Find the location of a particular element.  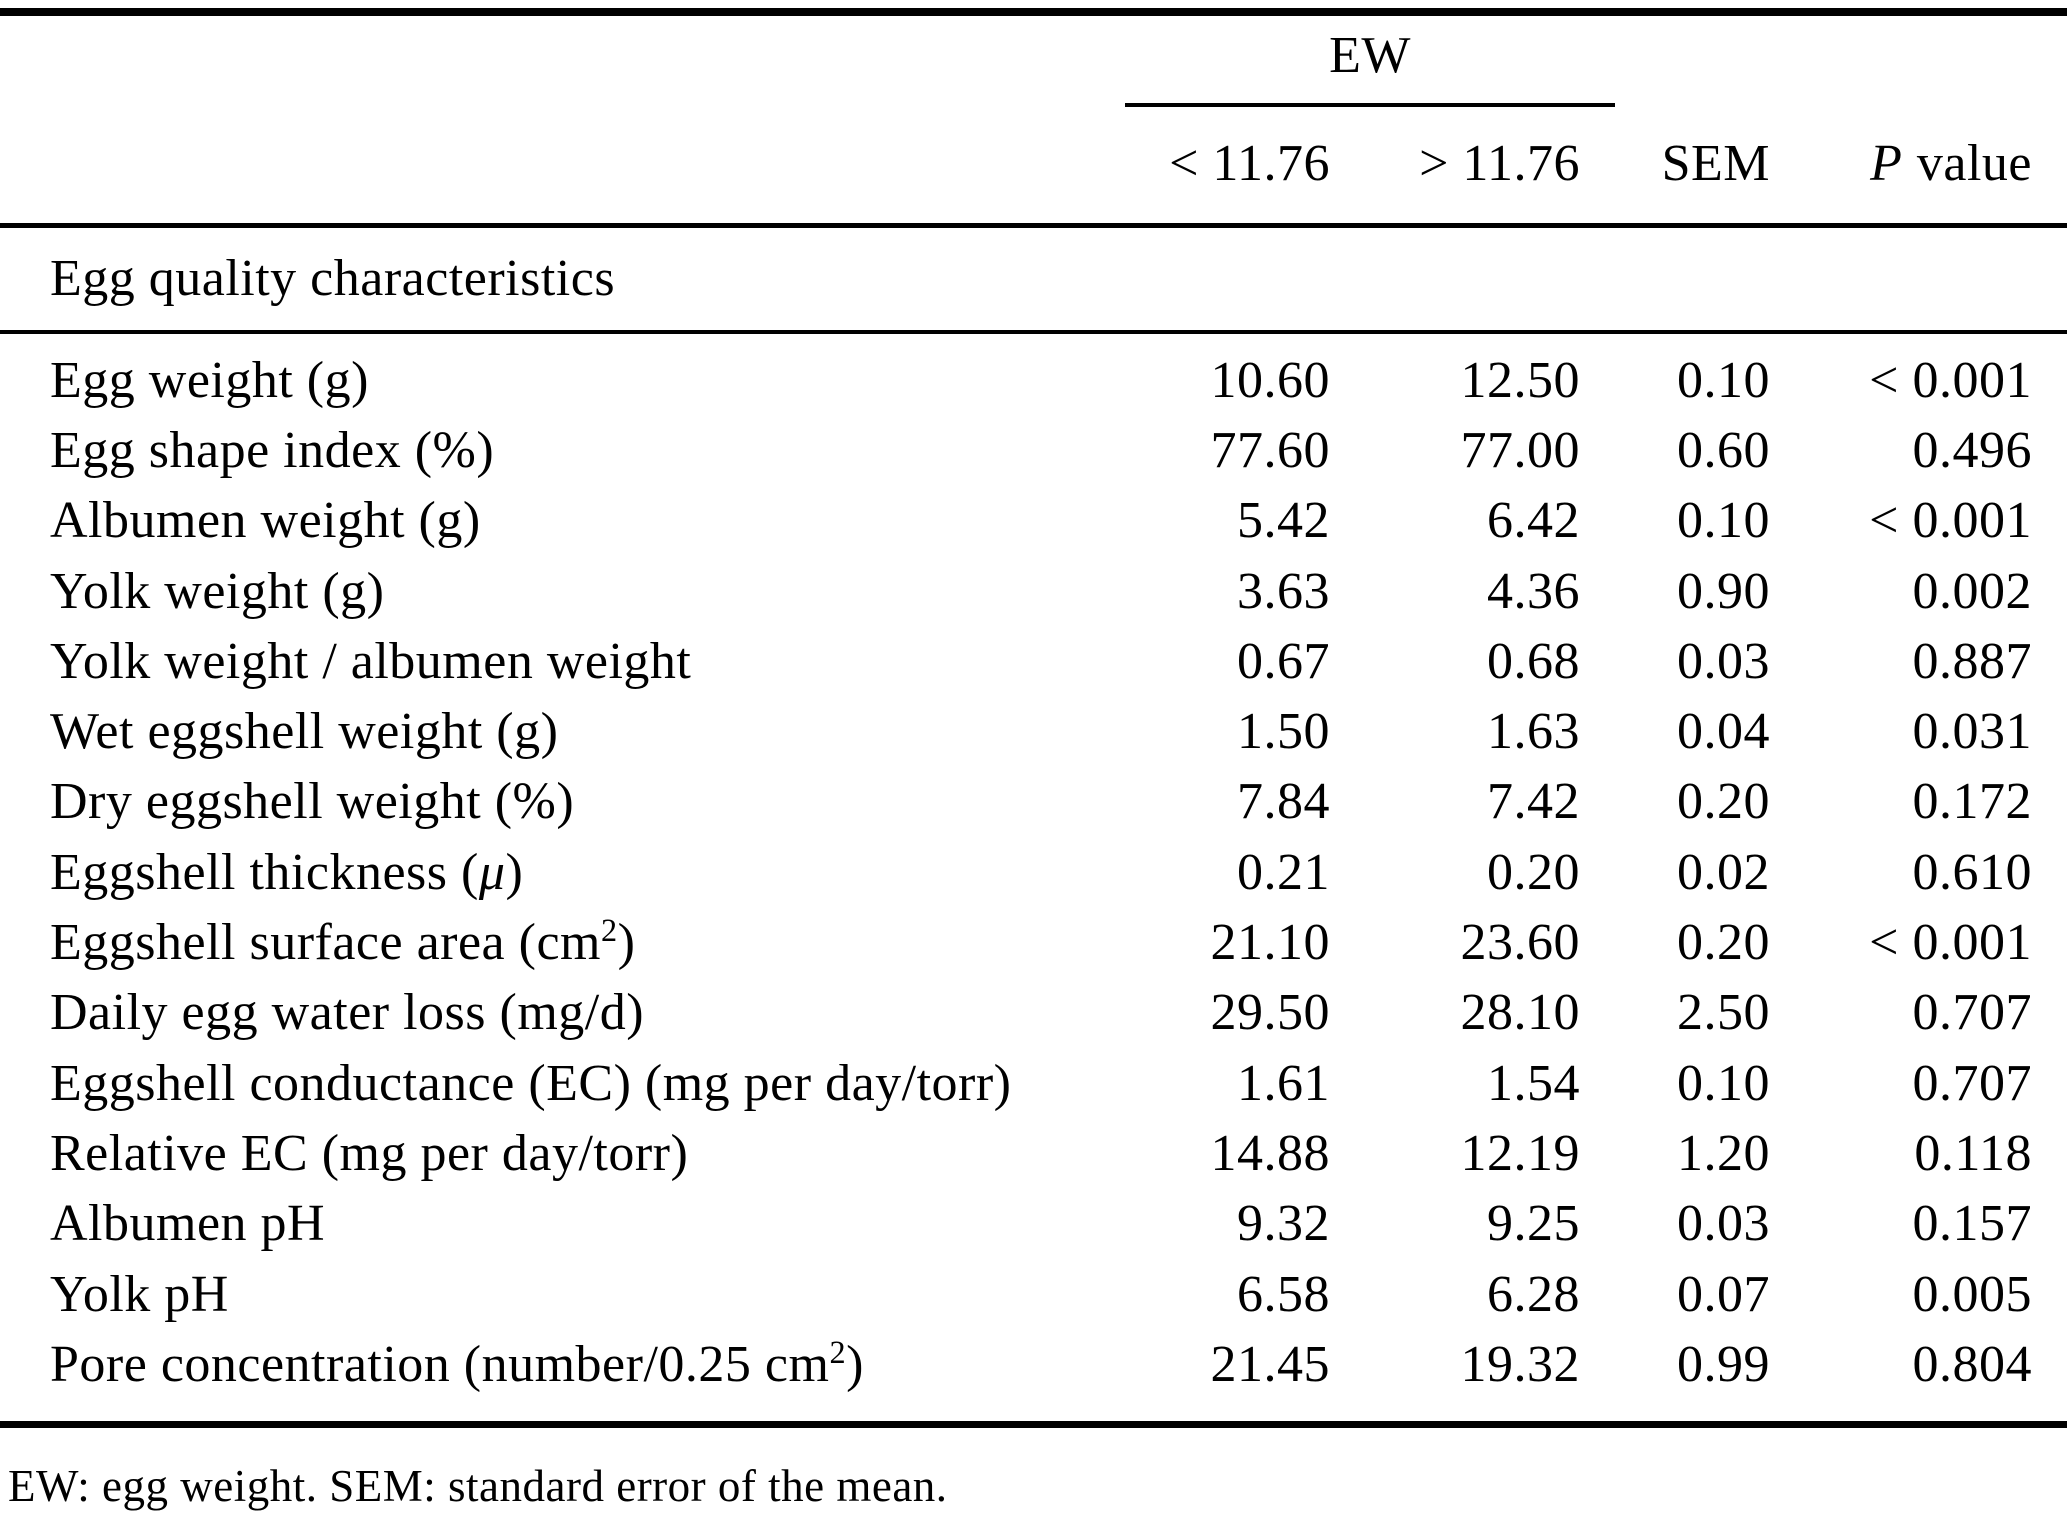

table-row: Albumen weight (g) 5.42 6.42 0.10 < 0.001 is located at coordinates (1033, 521).